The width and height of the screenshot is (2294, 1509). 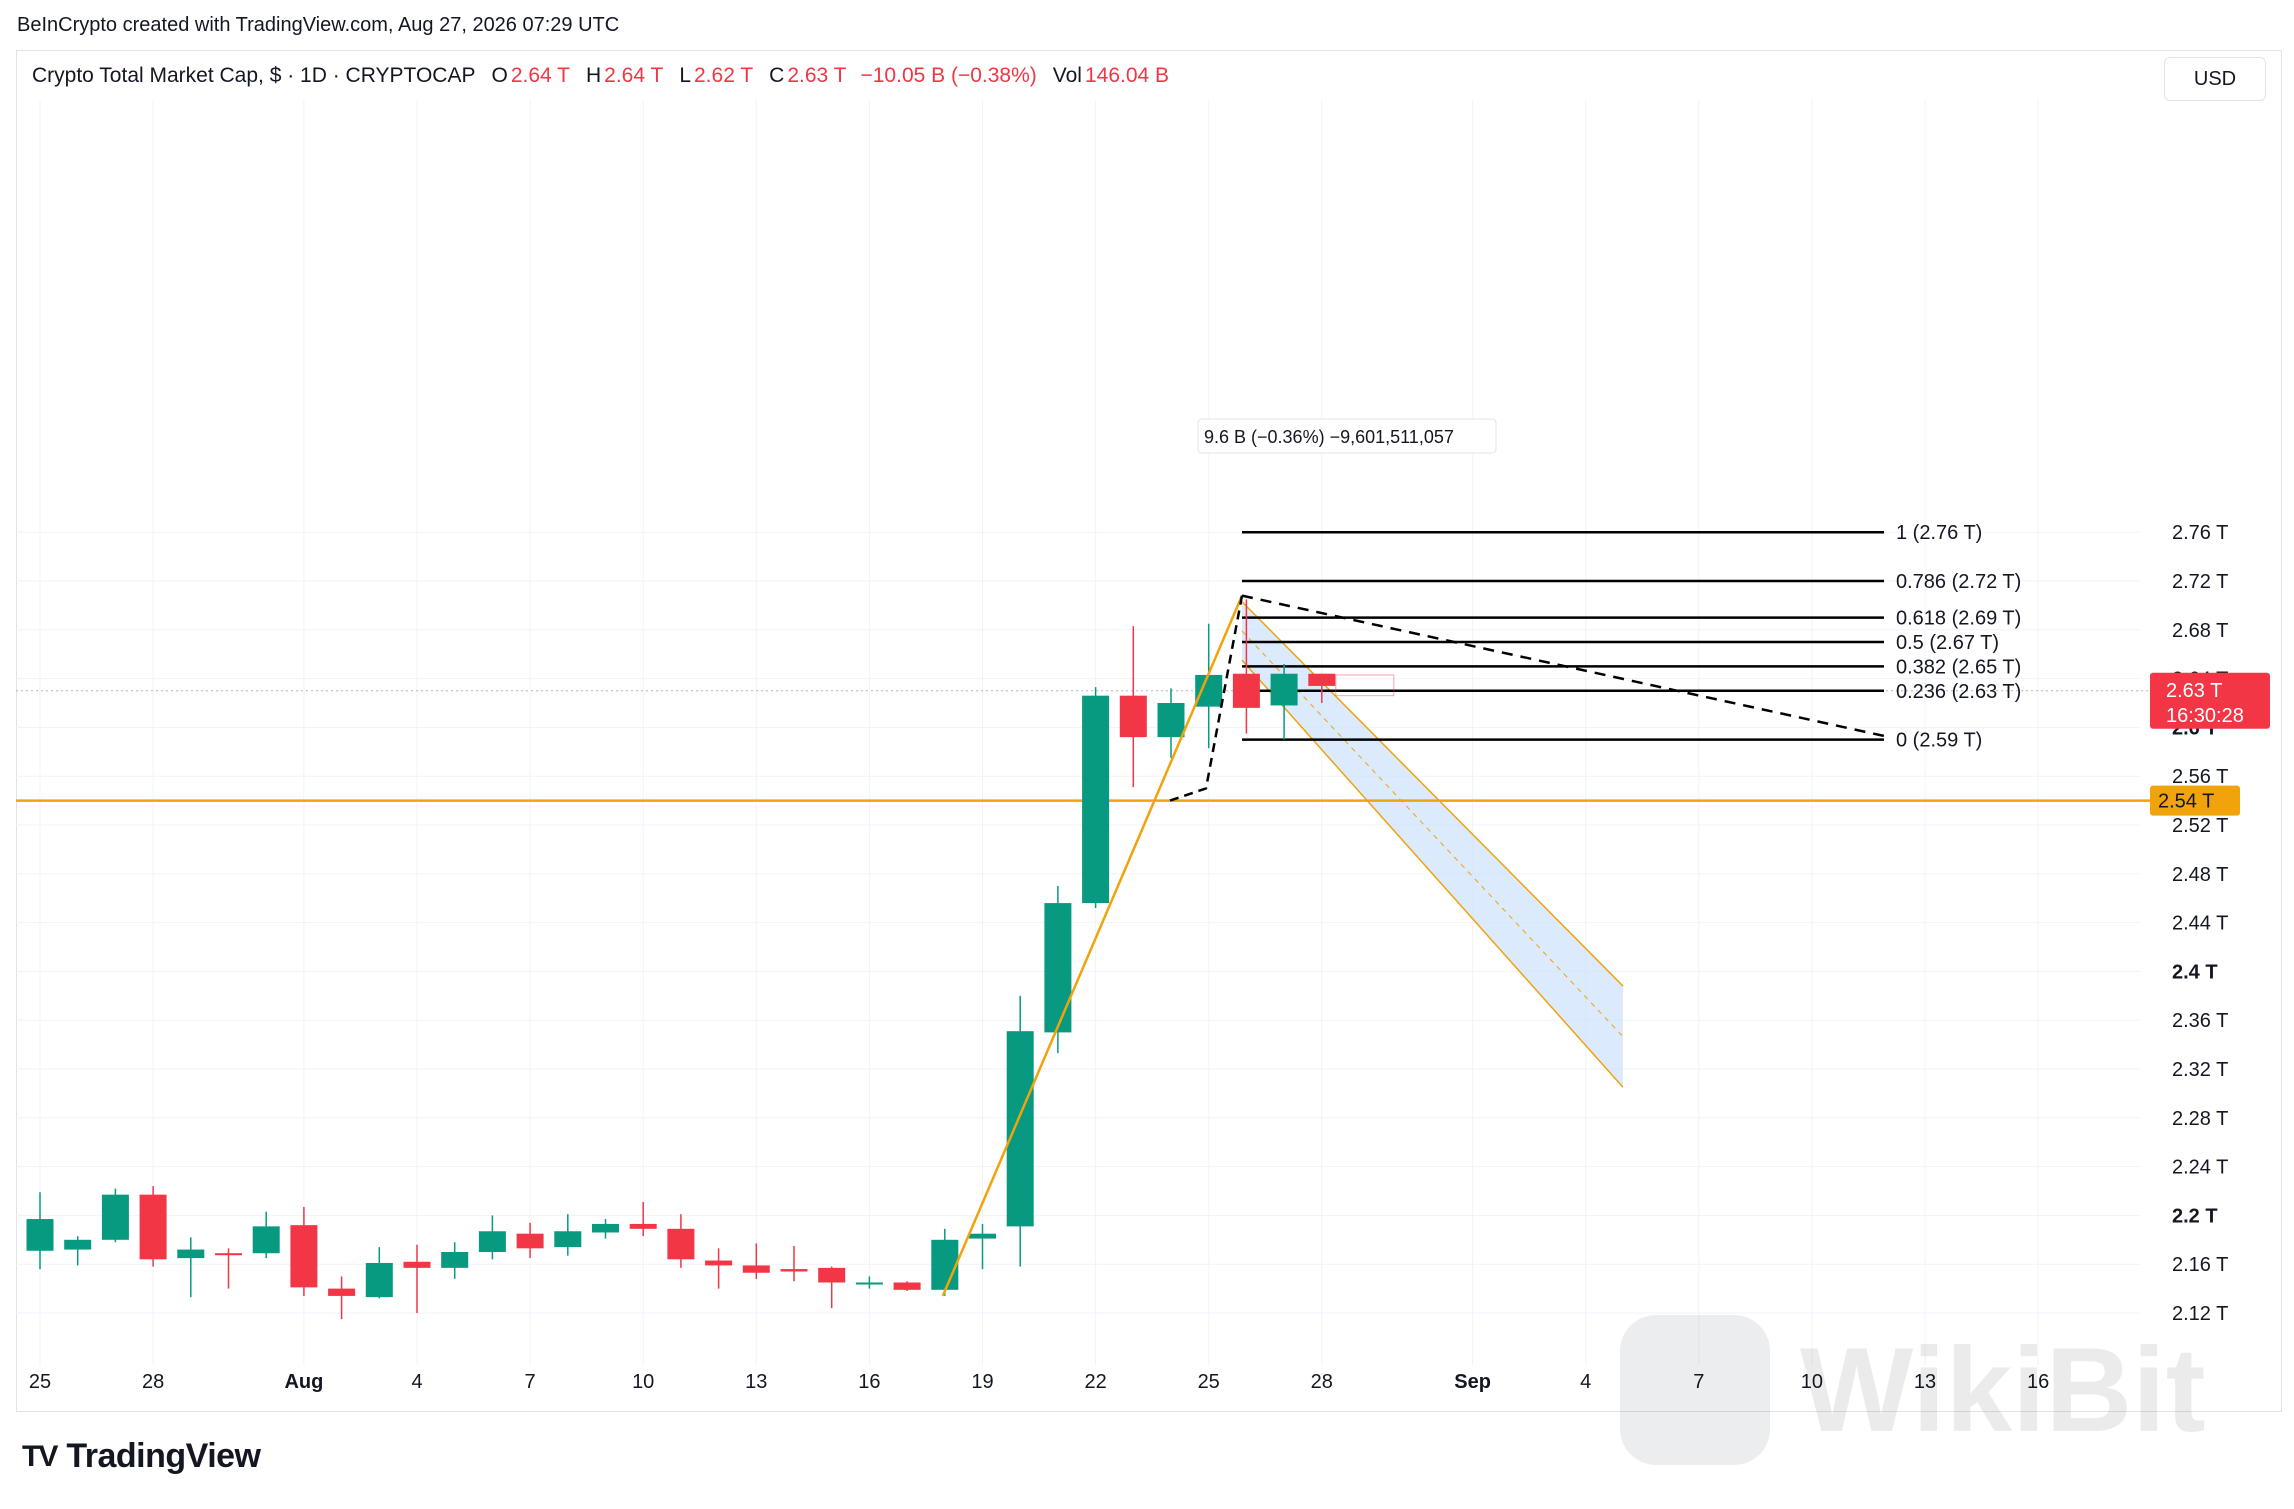 What do you see at coordinates (817, 75) in the screenshot?
I see `close-value: 2.63 T` at bounding box center [817, 75].